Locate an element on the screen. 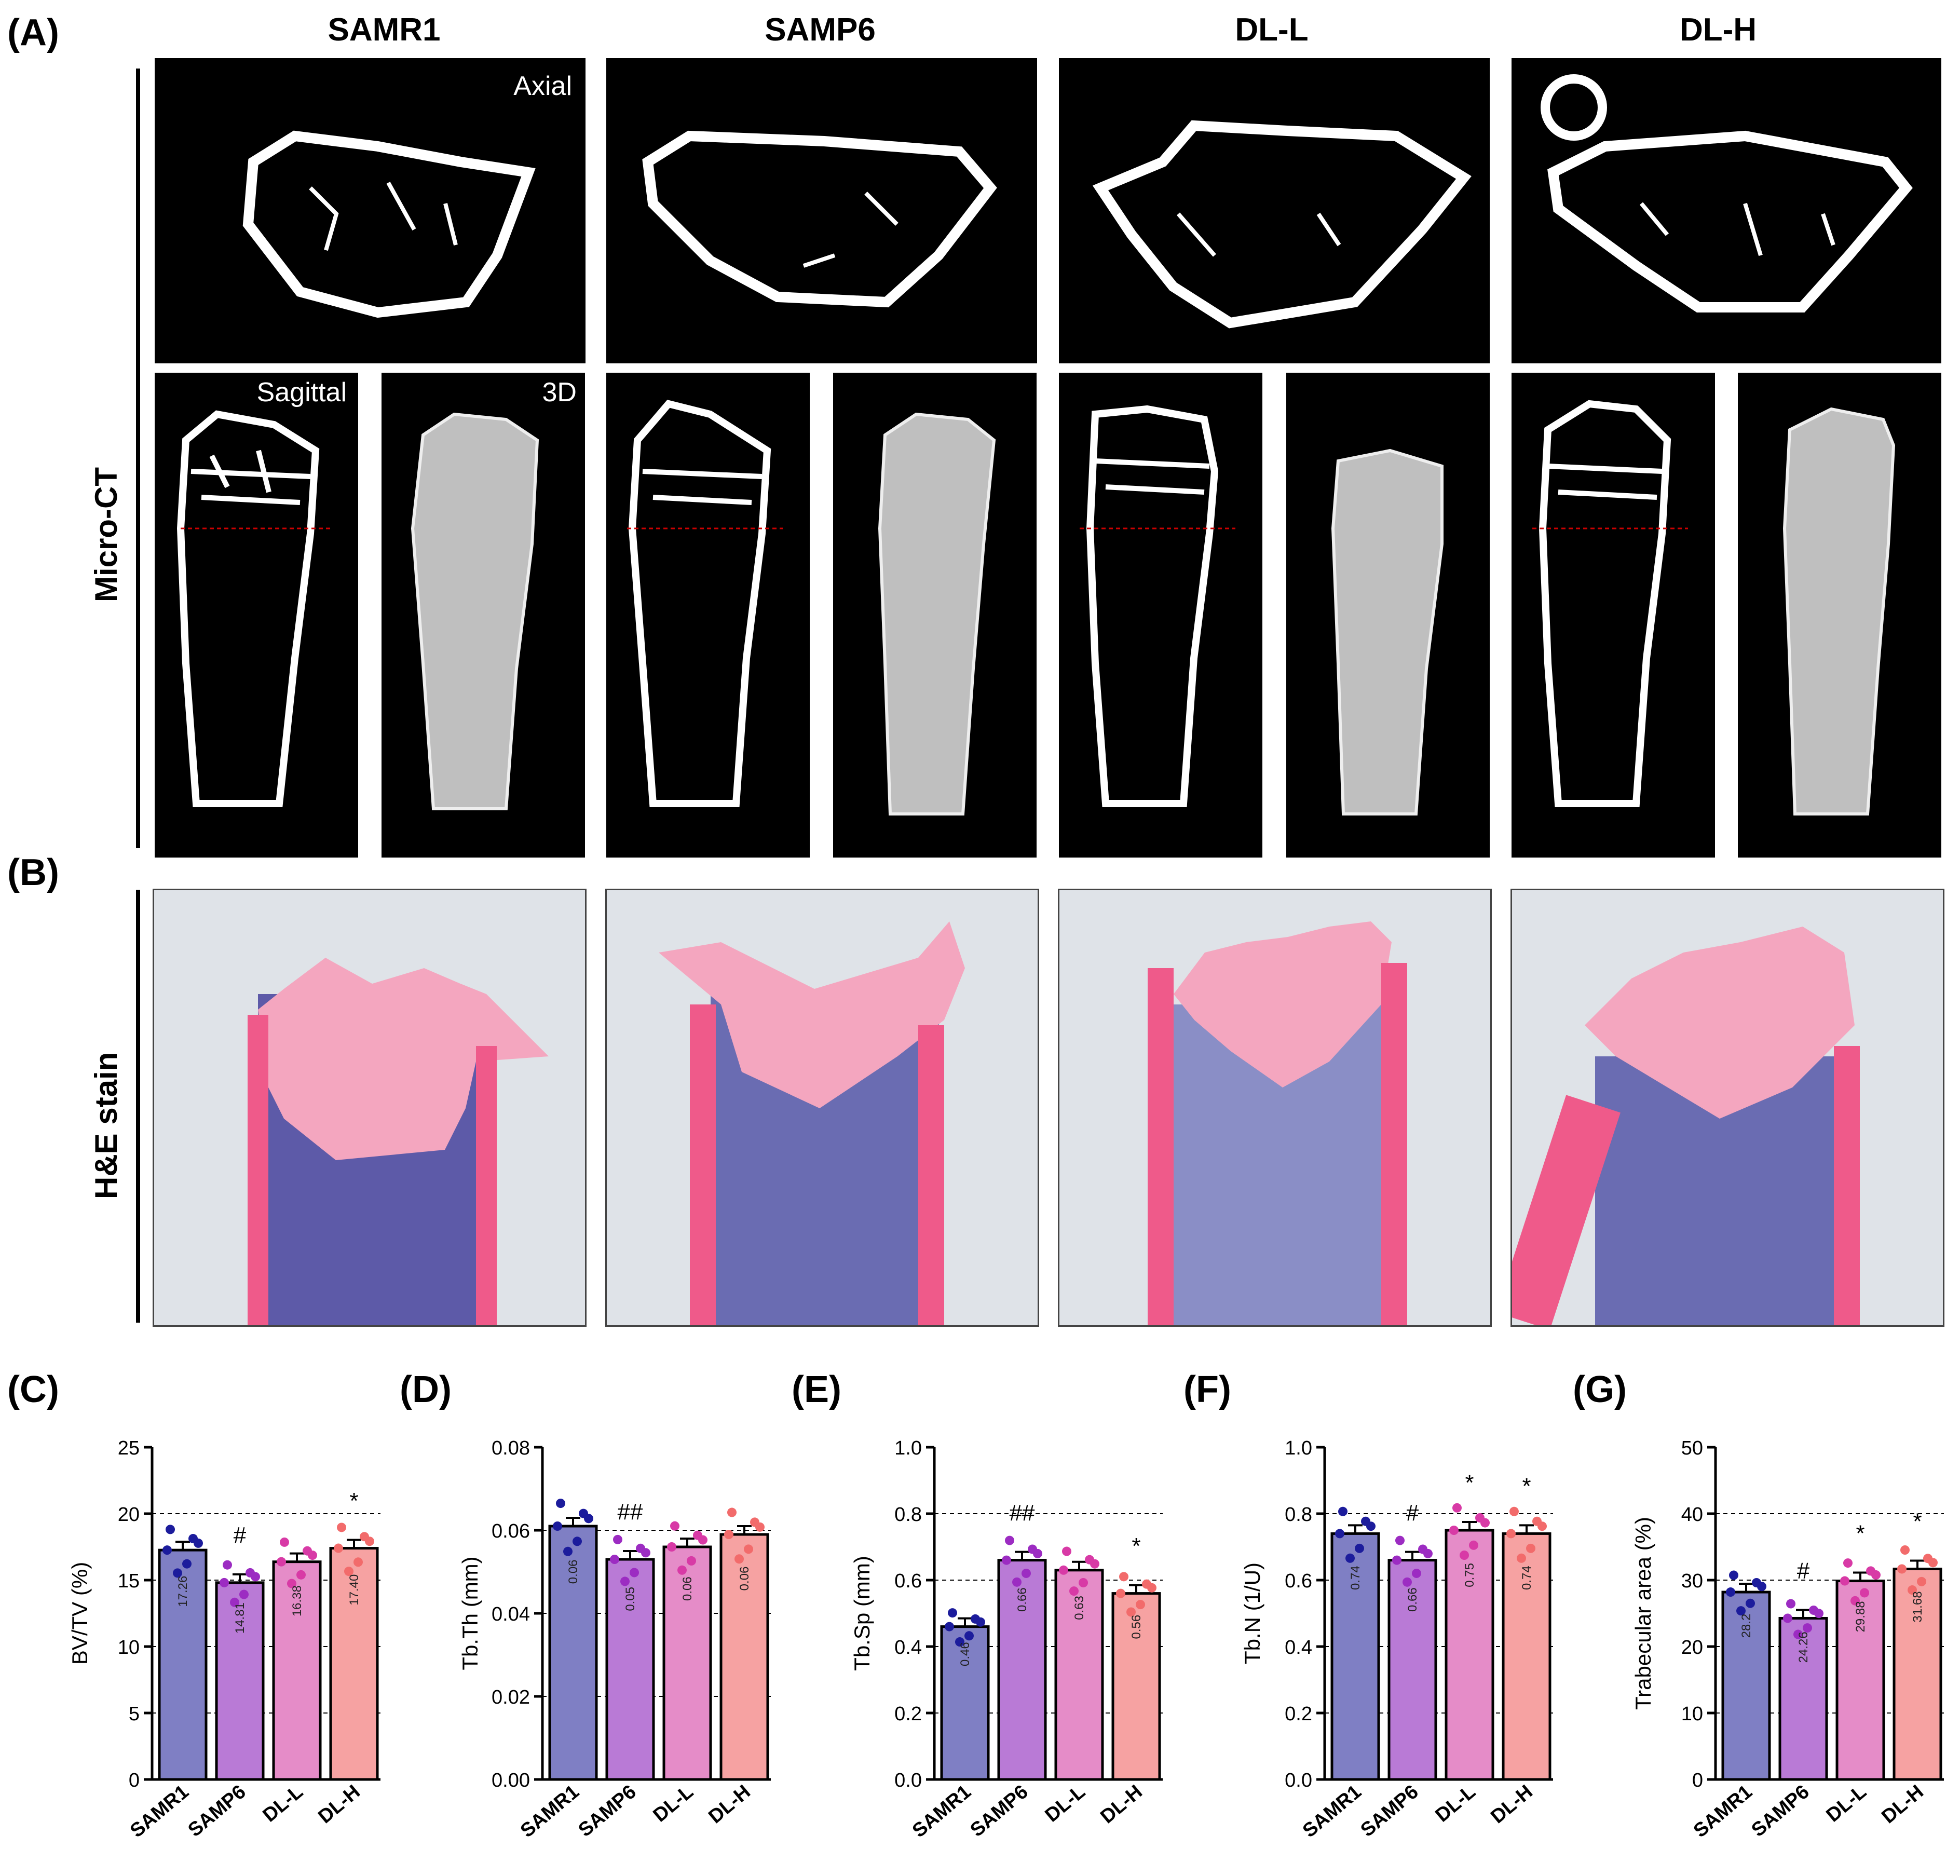 This screenshot has height=1876, width=1960. bar-g-dl-h is located at coordinates (1917, 1674).